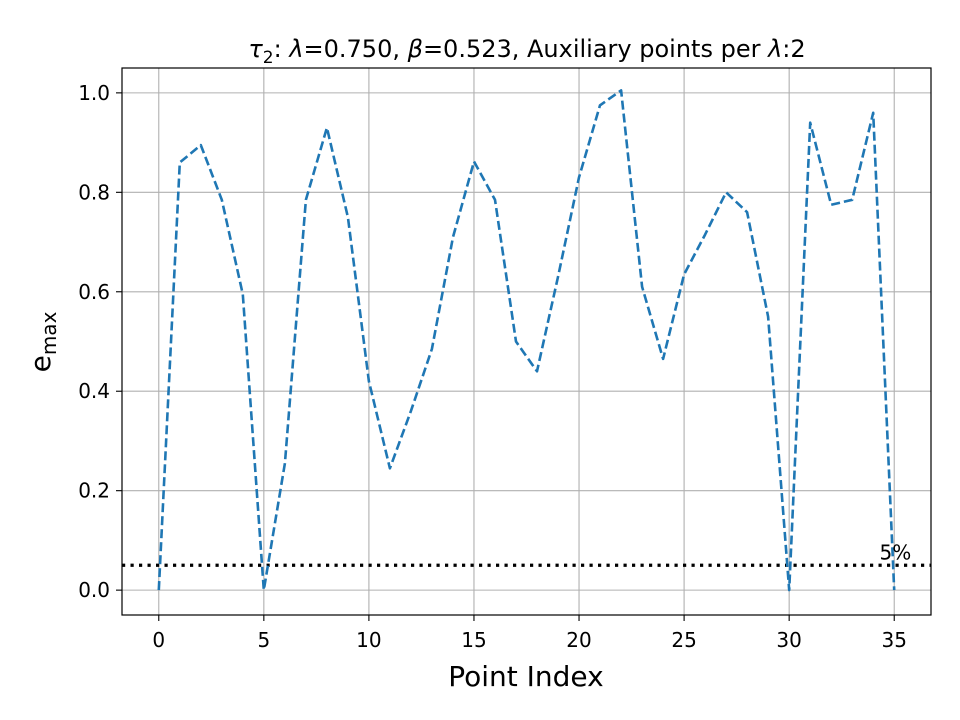  I want to click on title-text-a: :, so click(282, 49).